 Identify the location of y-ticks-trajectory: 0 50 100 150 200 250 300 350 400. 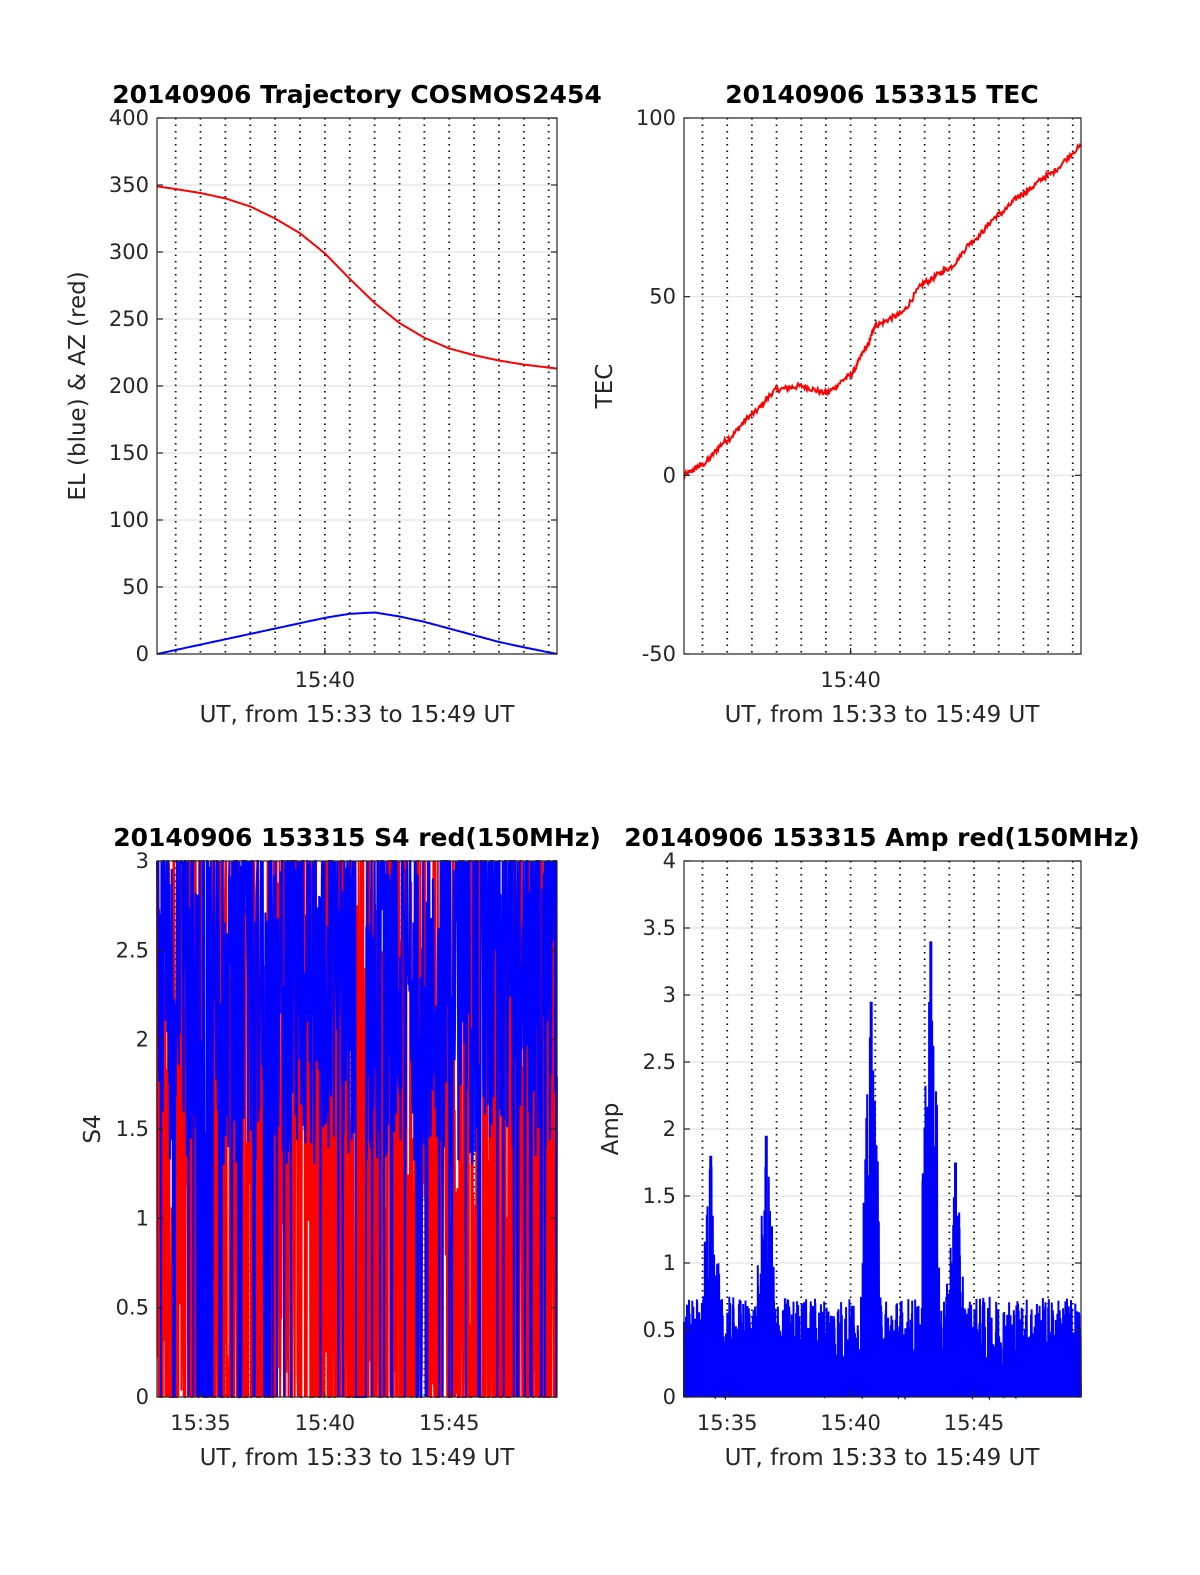
(333, 386).